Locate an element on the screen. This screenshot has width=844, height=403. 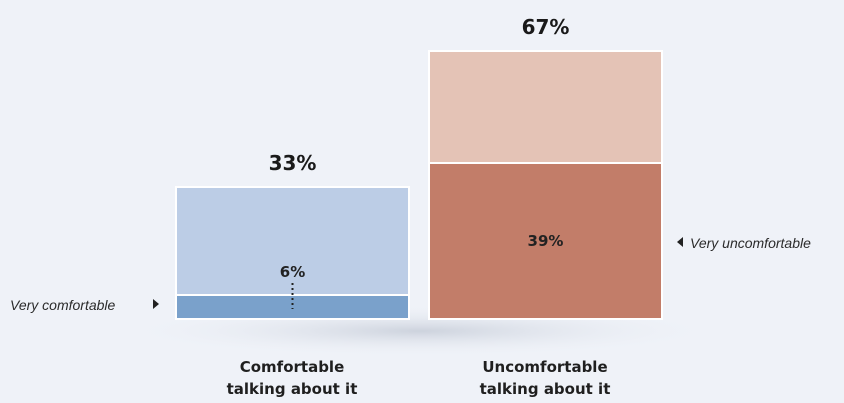
left-pointer-icon is located at coordinates (680, 242).